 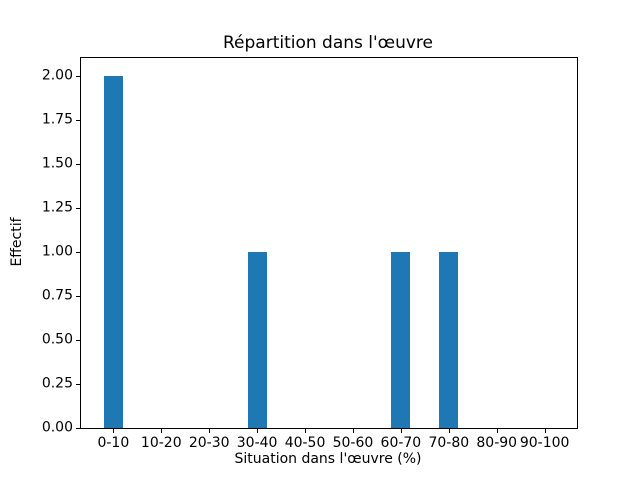 What do you see at coordinates (209, 443) in the screenshot?
I see `x-tick-label: 20-30` at bounding box center [209, 443].